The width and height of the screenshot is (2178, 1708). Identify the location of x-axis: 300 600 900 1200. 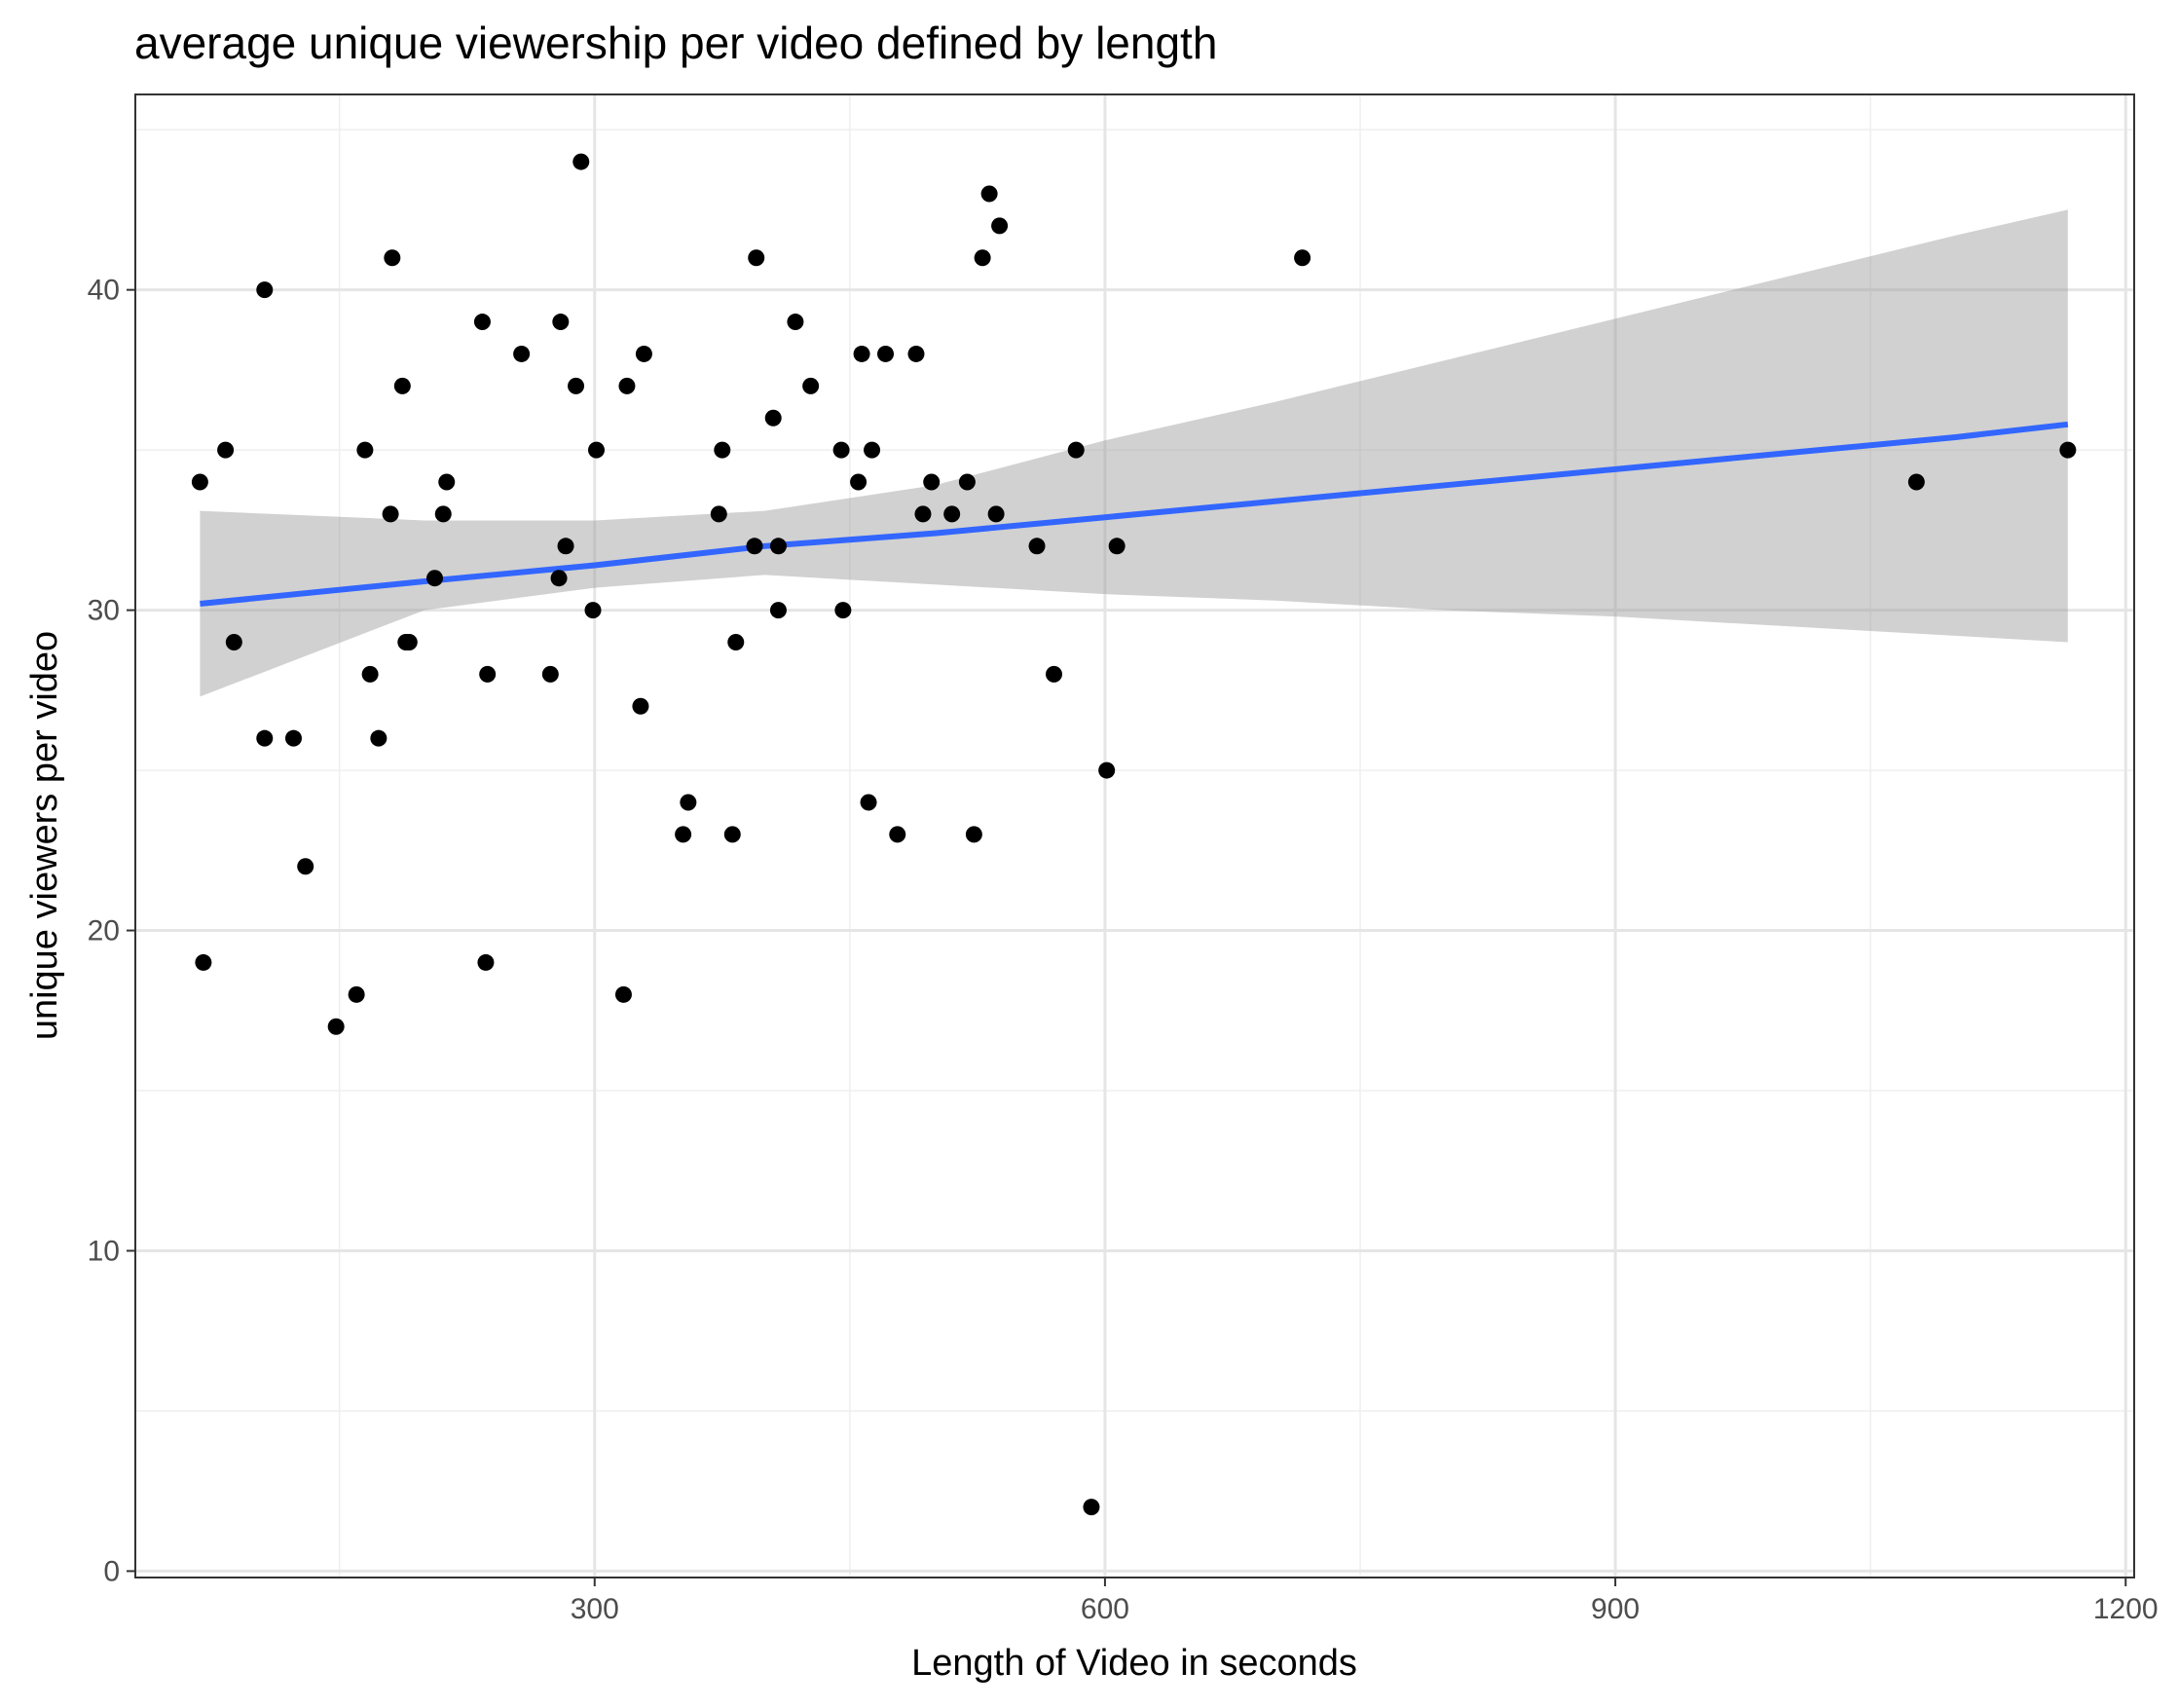
(1365, 1601).